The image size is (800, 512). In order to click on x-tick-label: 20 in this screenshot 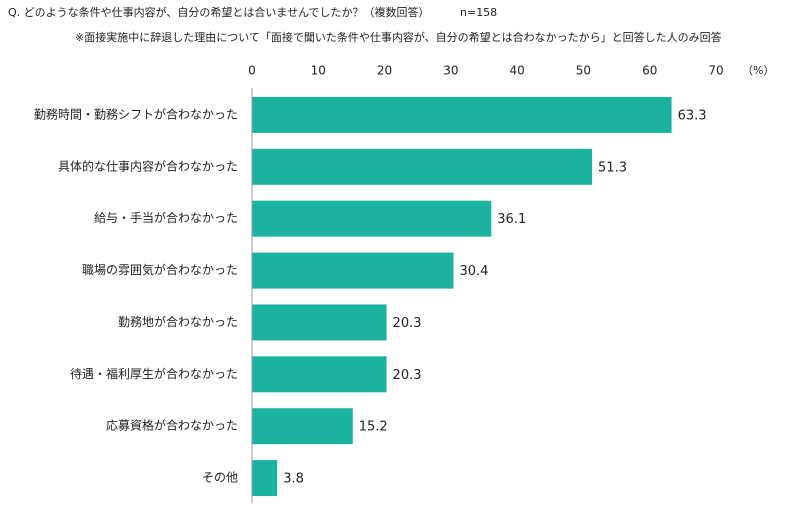, I will do `click(384, 71)`.